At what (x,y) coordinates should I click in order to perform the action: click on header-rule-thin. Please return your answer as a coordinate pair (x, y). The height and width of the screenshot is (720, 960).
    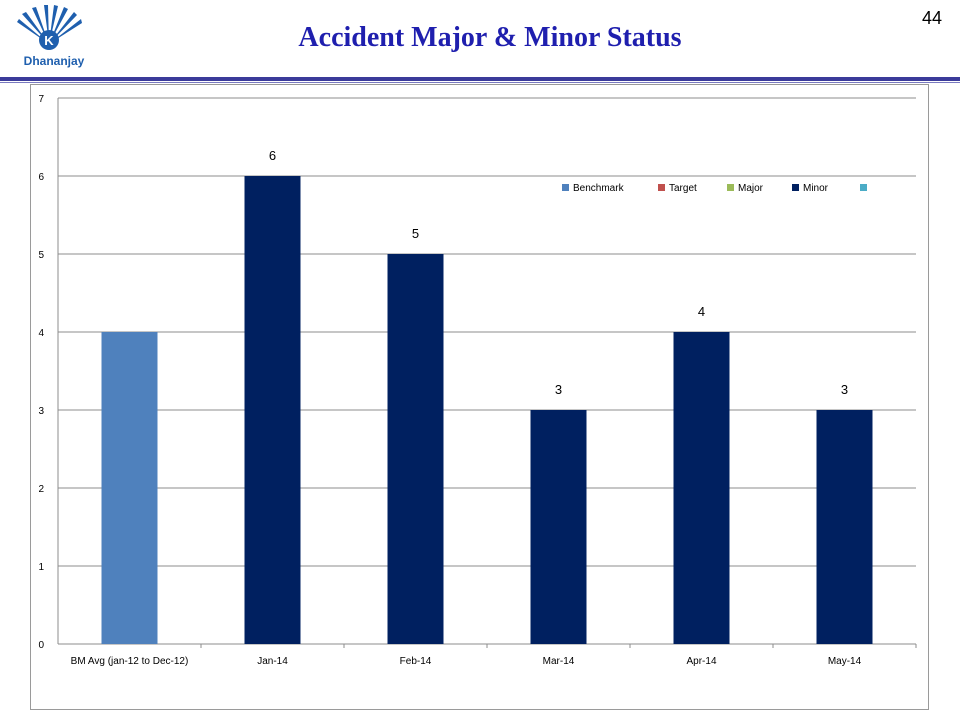
    Looking at the image, I should click on (480, 82).